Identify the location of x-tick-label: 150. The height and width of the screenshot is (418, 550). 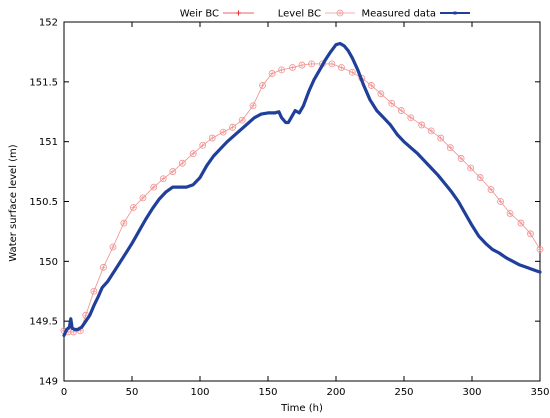
(267, 392).